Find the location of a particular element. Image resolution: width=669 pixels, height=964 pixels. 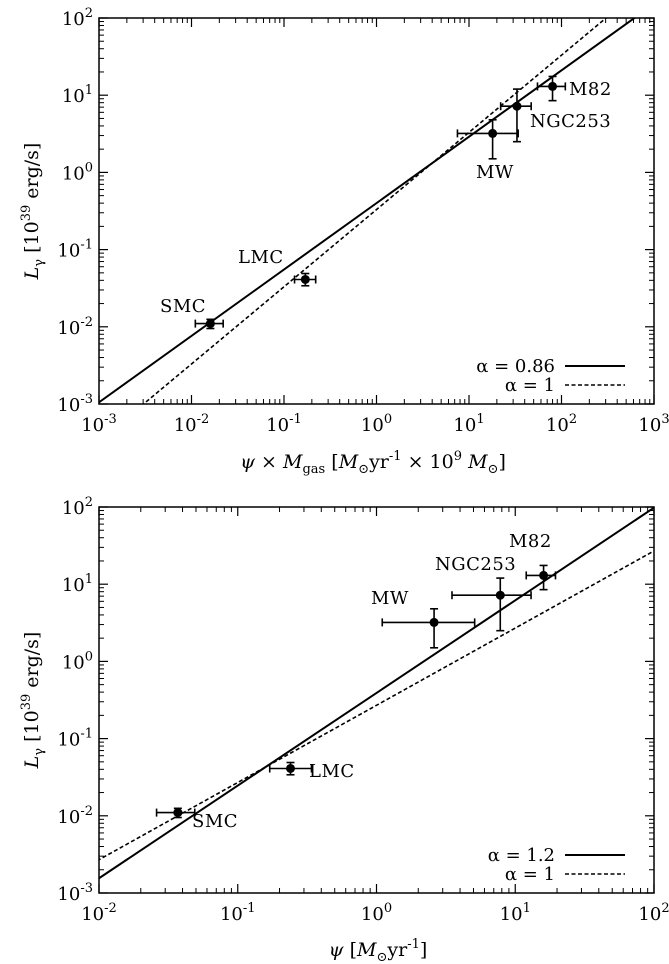

top-legend: α = 0.86 α = 1 is located at coordinates (550, 376).